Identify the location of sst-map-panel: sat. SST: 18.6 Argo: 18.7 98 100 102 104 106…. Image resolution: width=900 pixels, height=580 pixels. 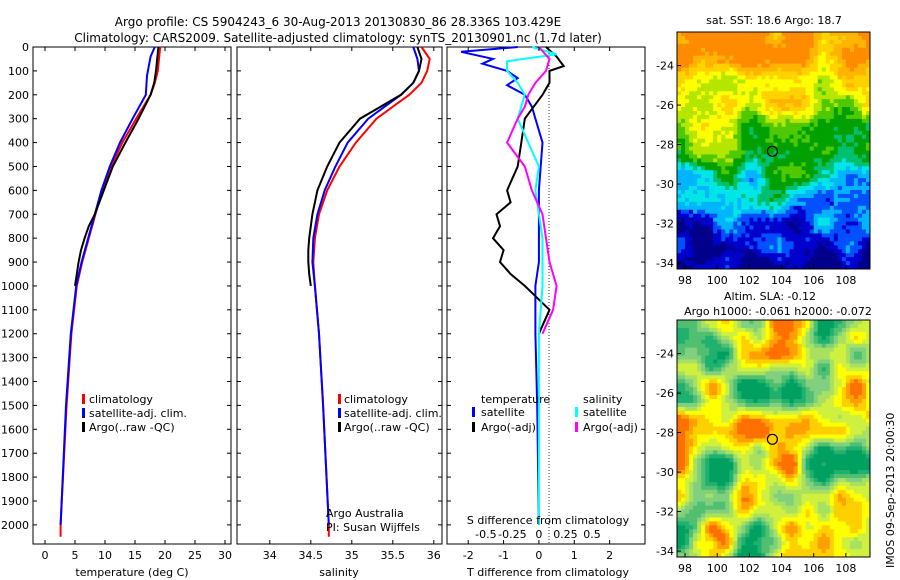
(763, 150).